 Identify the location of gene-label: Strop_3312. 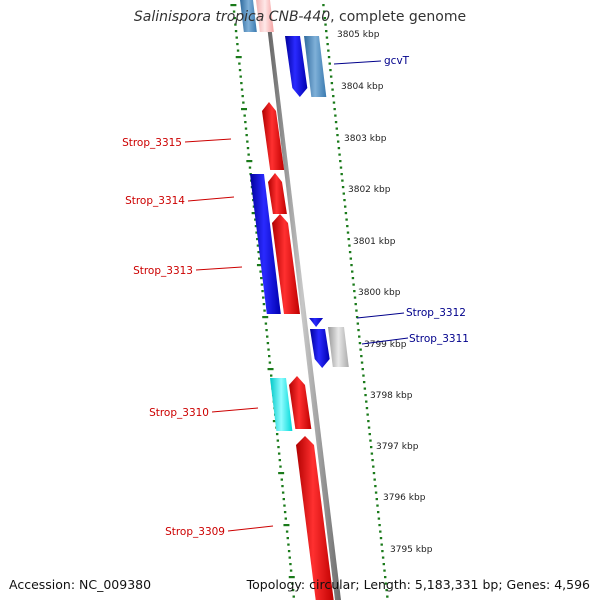
(436, 313).